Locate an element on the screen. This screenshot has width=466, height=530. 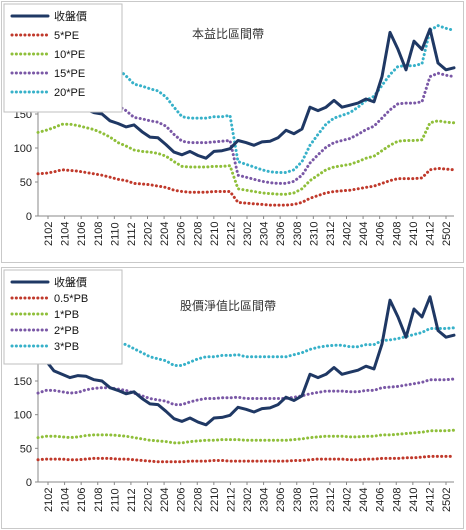
legend: 收盤價 5*PE 10*PE 15*PE 20*PE is located at coordinates (63, 58).